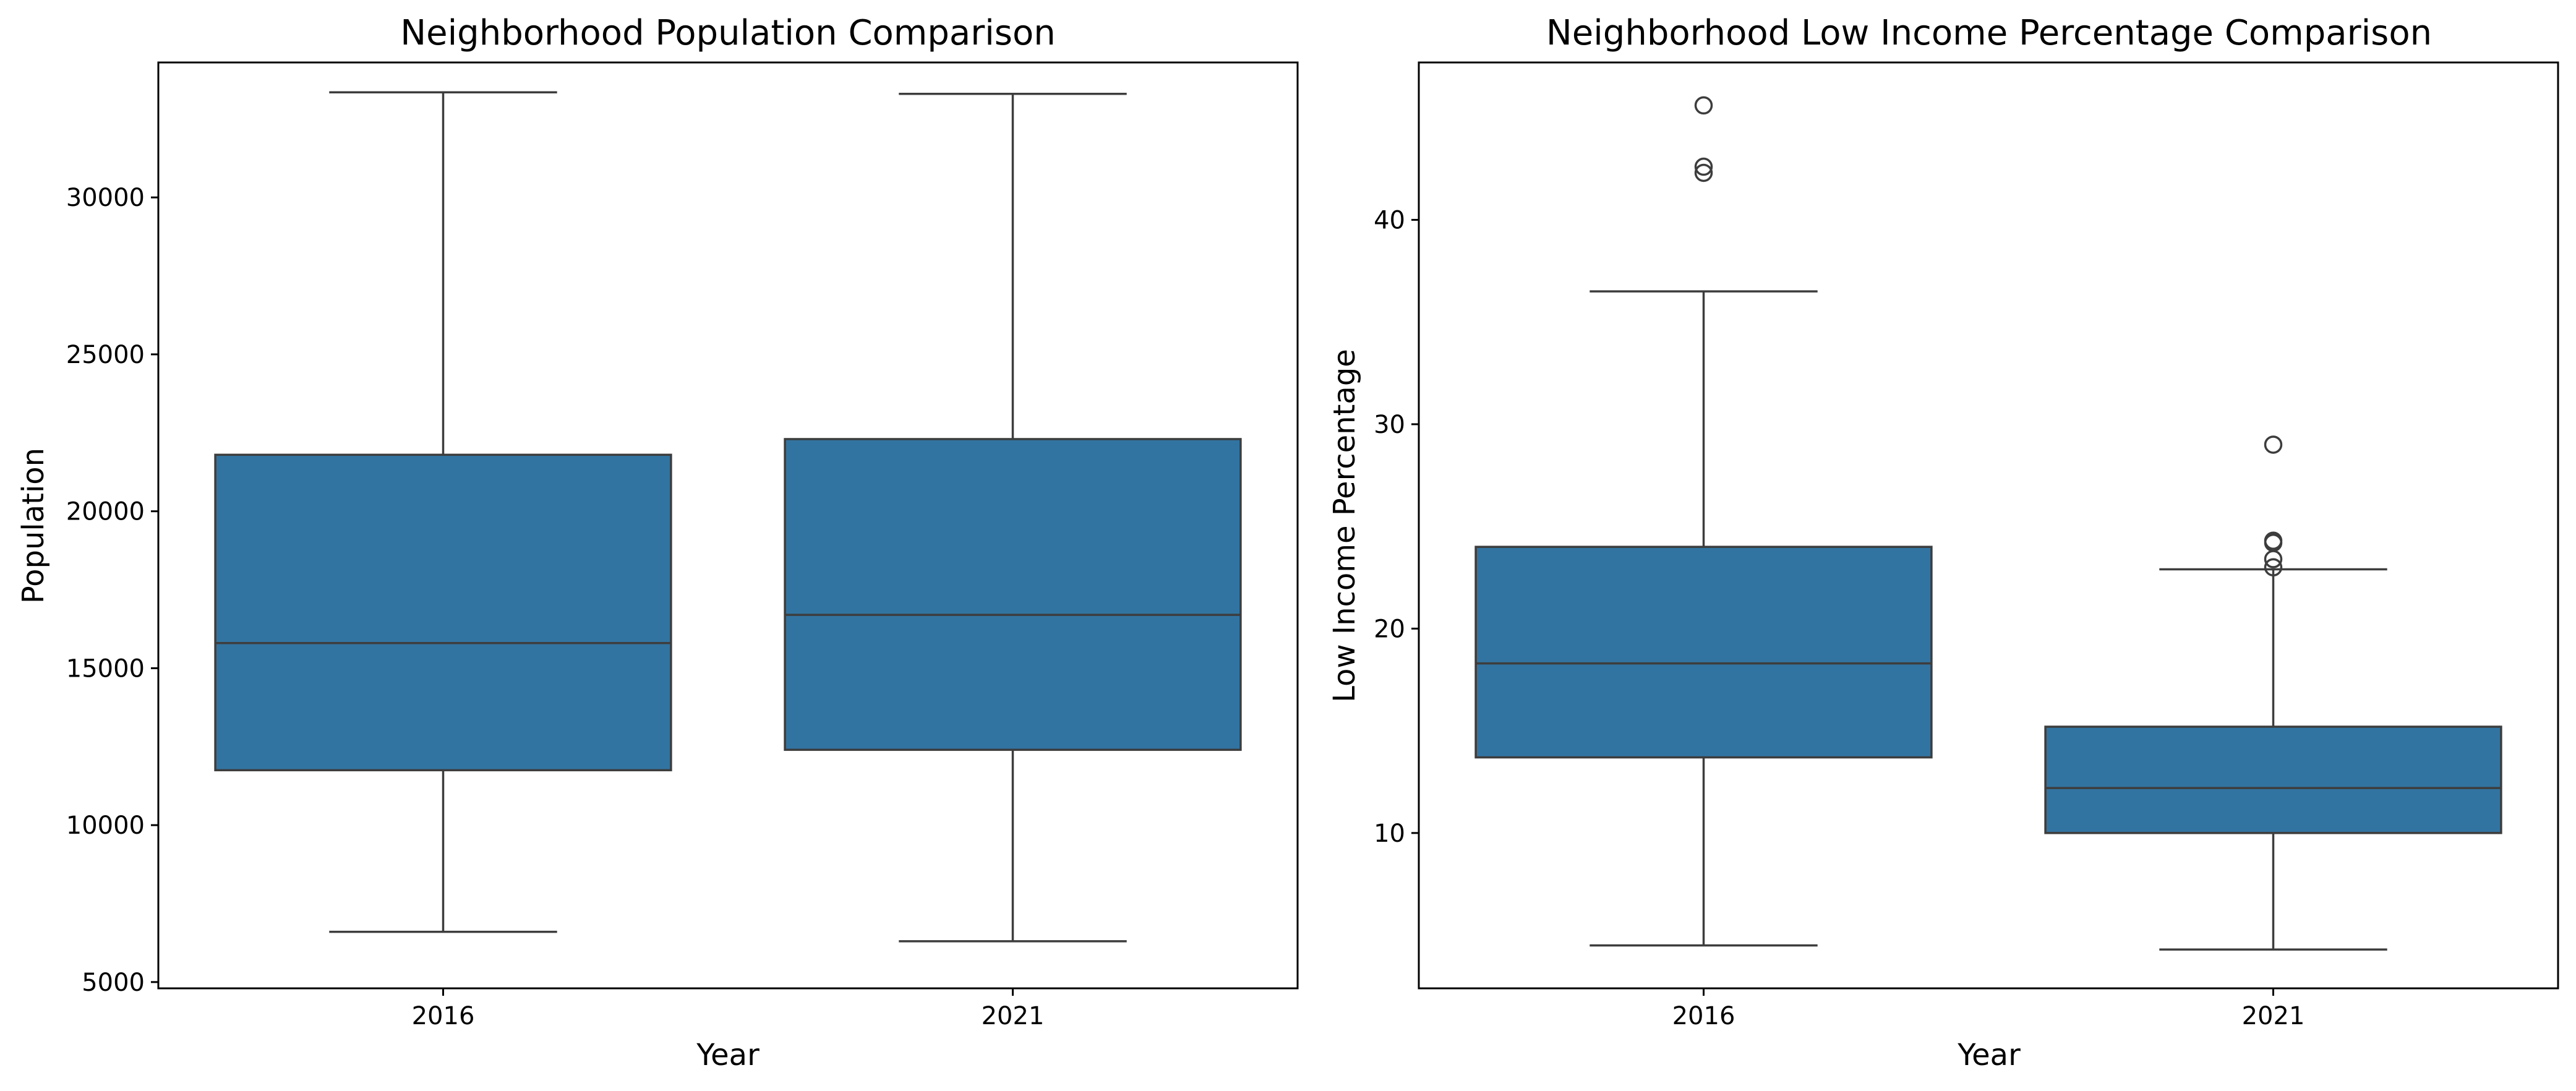 This screenshot has height=1091, width=2576. I want to click on low-income-x-axis-label: Year, so click(1989, 1055).